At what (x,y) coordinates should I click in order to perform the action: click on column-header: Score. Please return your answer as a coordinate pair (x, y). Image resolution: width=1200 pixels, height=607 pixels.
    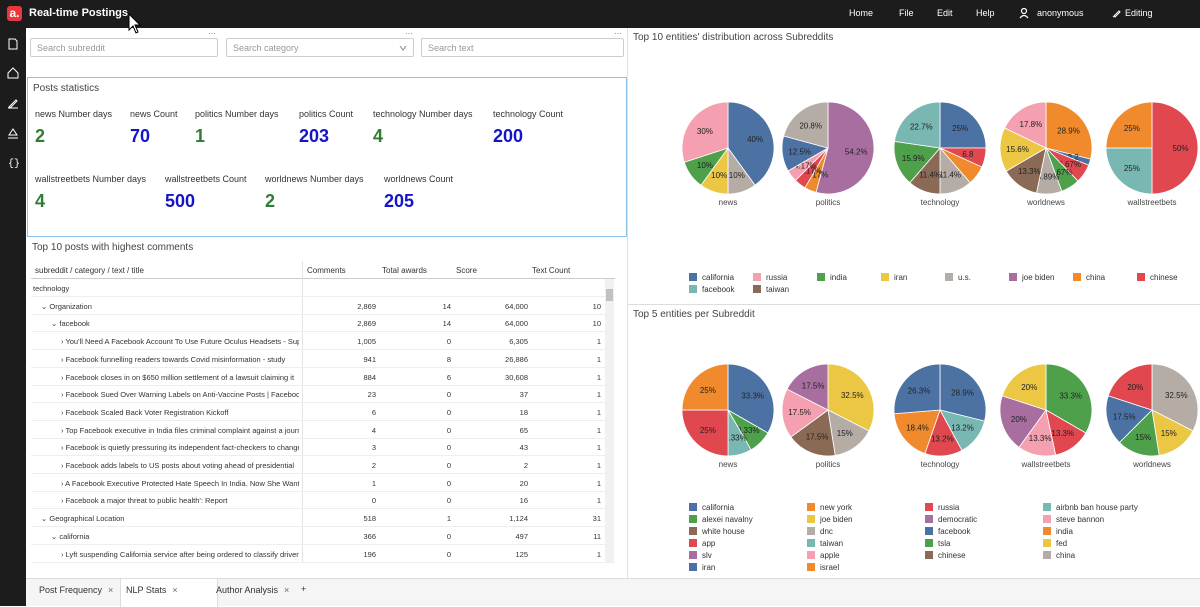
    Looking at the image, I should click on (466, 270).